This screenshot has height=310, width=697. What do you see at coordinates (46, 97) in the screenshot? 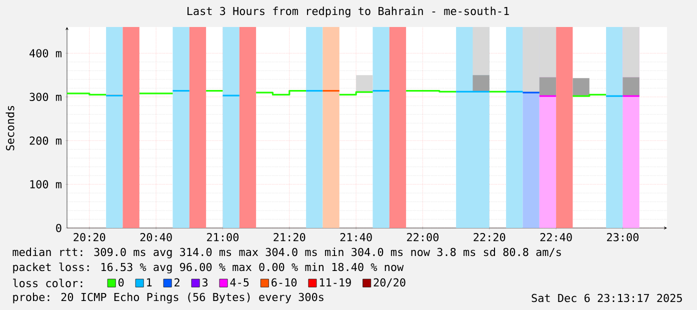
I see `y-tick-label: 300 m` at bounding box center [46, 97].